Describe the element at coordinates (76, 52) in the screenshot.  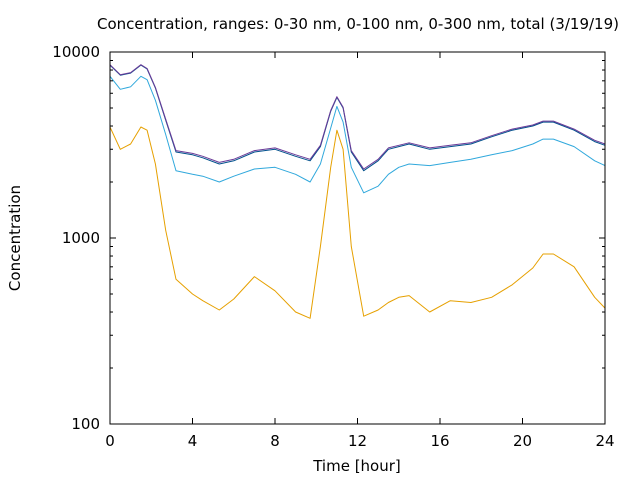
I see `y-tick-label: 10000` at that location.